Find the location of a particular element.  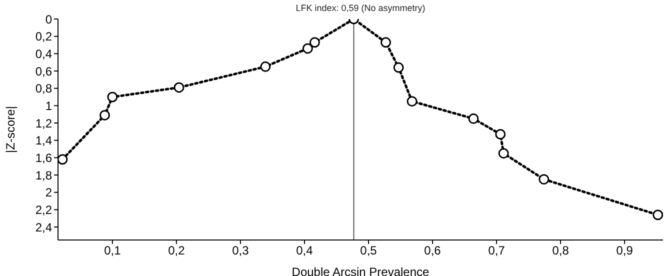

x-tick-label: 0,1 is located at coordinates (113, 251).